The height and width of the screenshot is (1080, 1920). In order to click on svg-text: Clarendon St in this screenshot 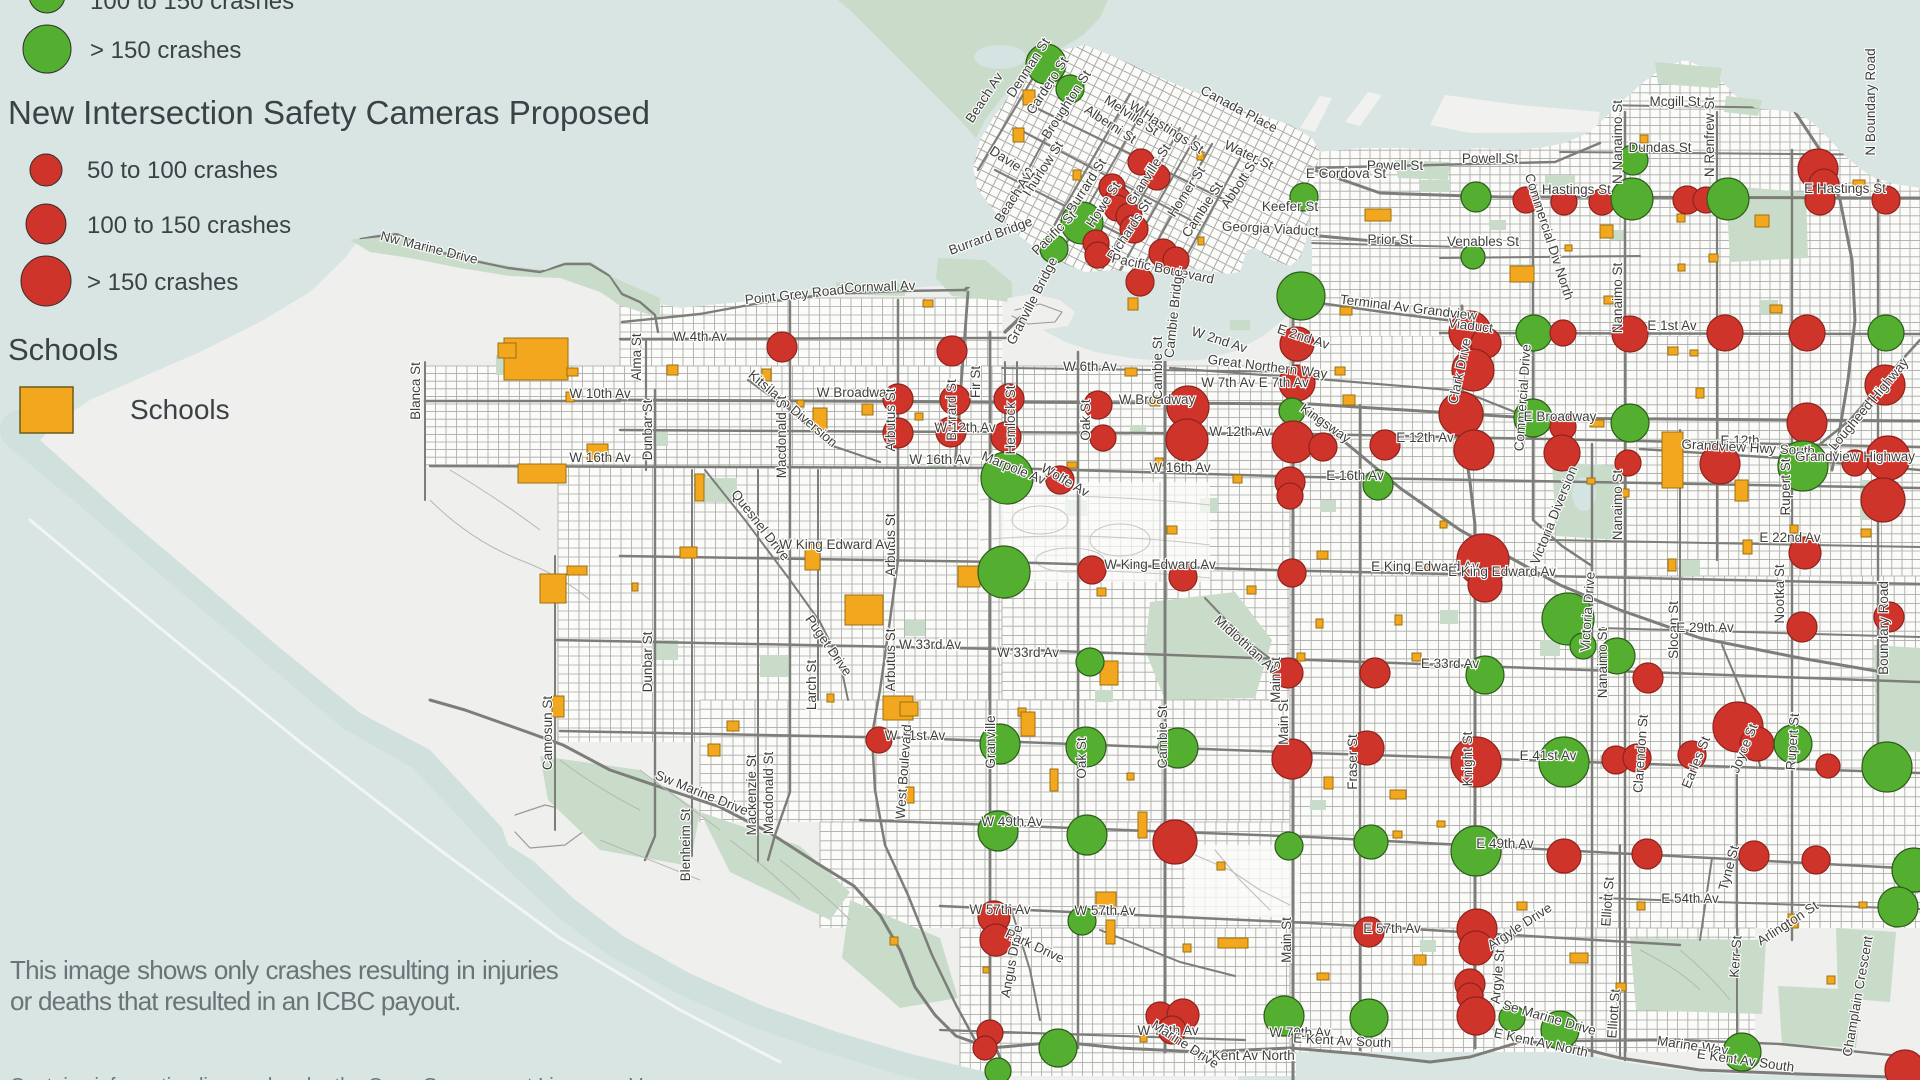, I will do `click(1640, 754)`.